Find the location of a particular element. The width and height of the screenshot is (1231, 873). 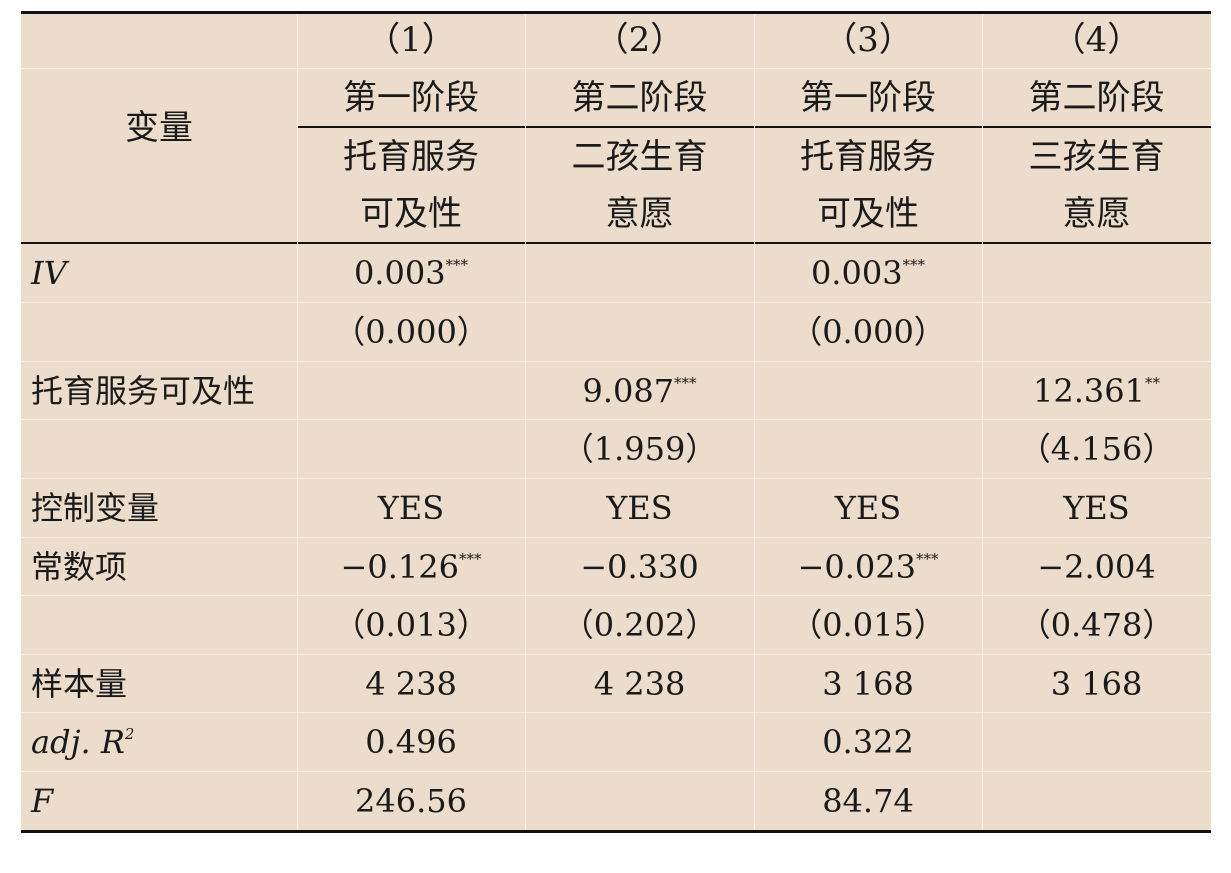

row-label-f: F is located at coordinates (42, 801).